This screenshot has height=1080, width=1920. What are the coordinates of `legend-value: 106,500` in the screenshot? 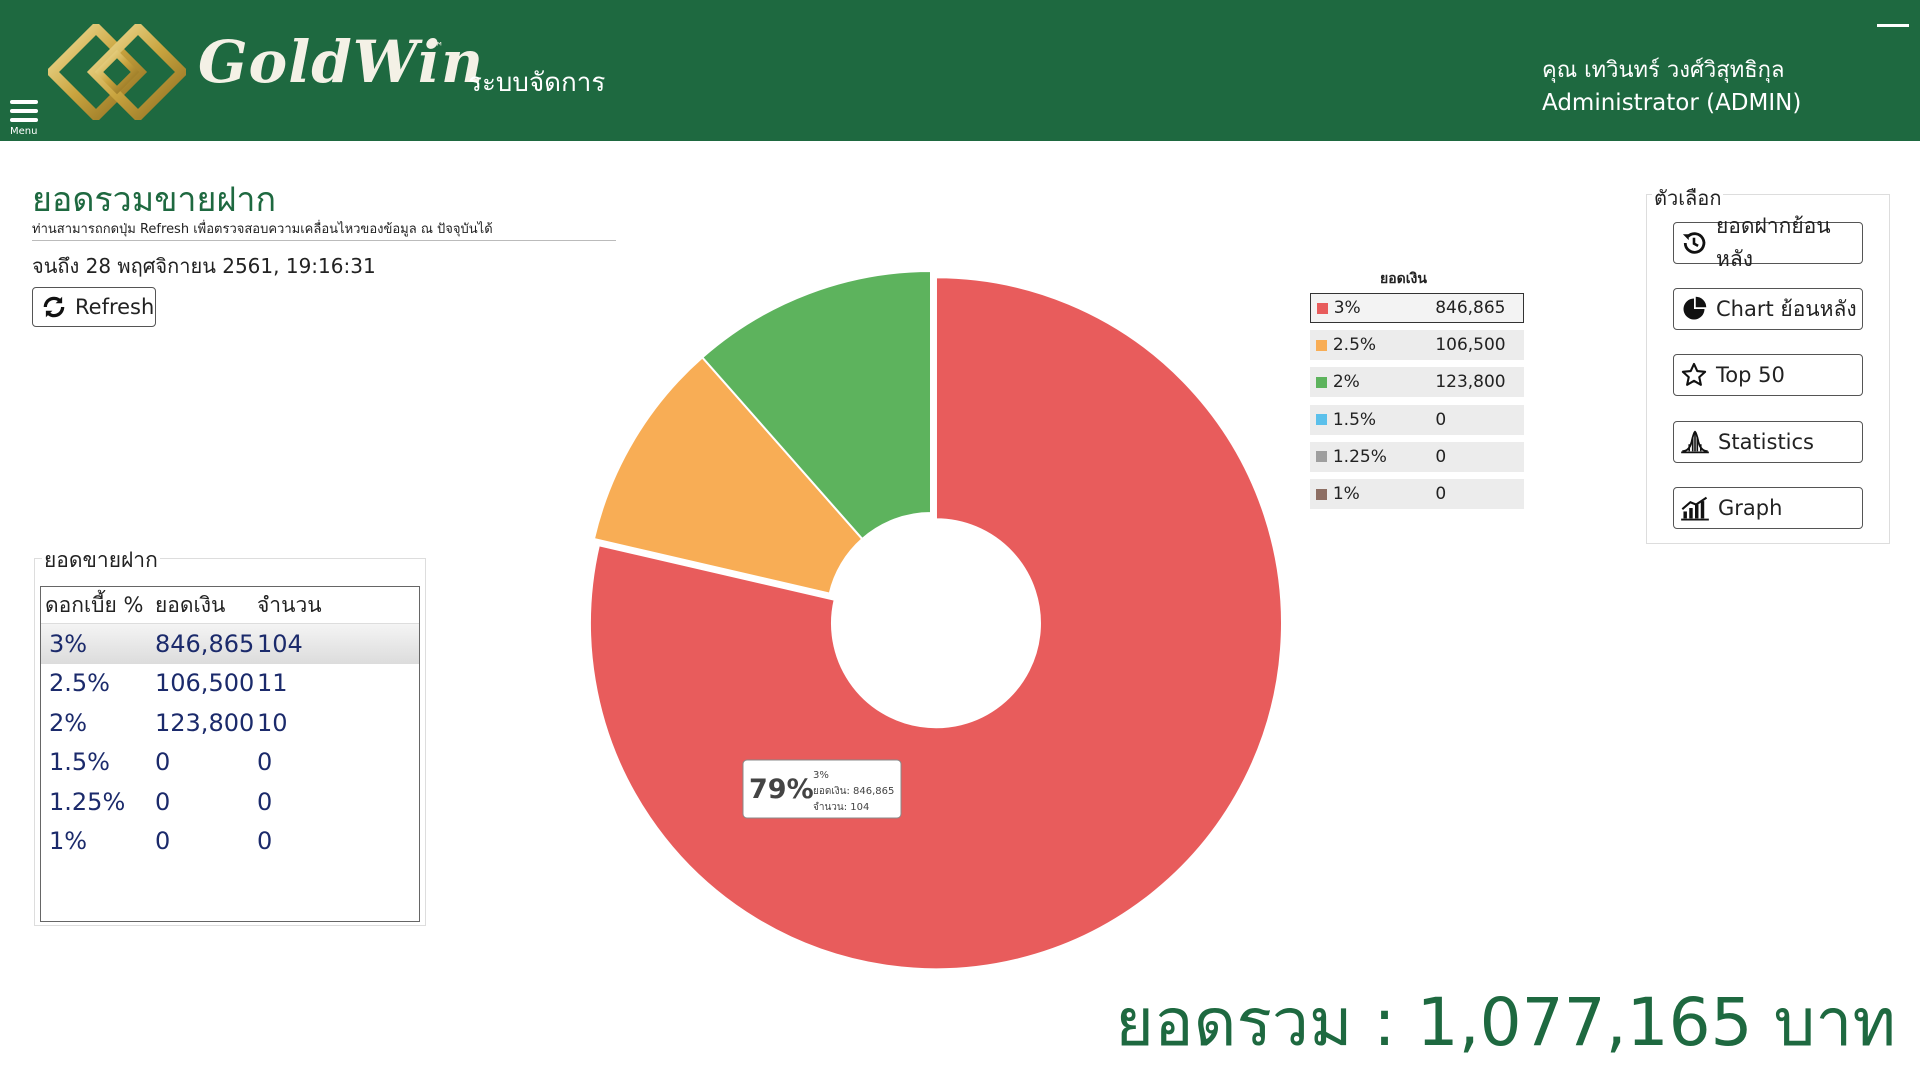 It's located at (1470, 345).